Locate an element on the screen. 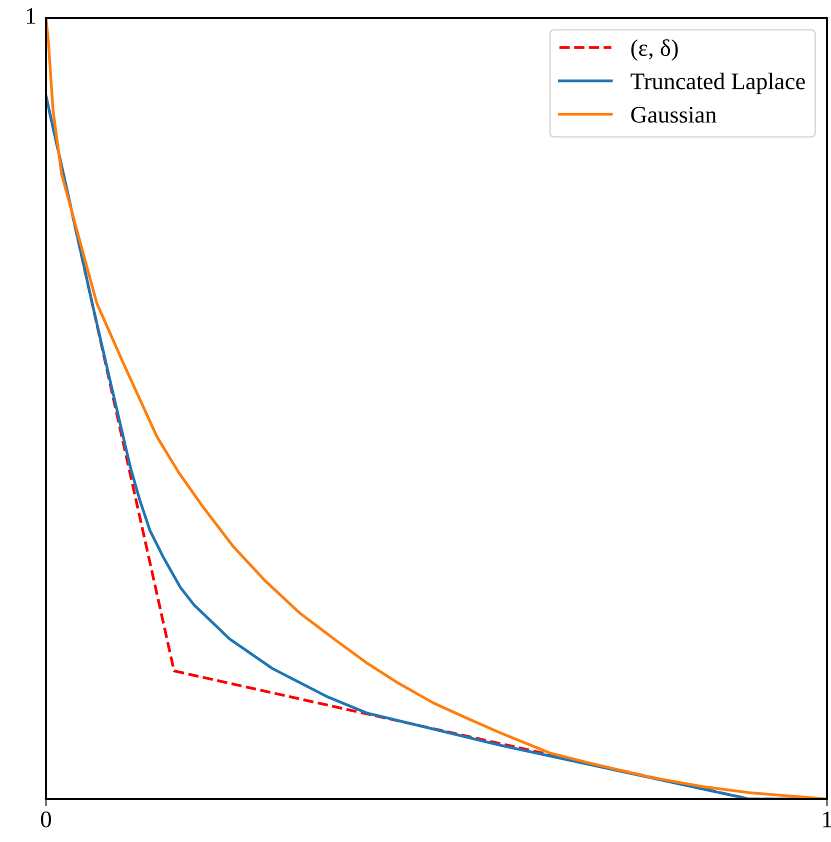 The width and height of the screenshot is (831, 842). legend-label: Truncated Laplace is located at coordinates (717, 83).